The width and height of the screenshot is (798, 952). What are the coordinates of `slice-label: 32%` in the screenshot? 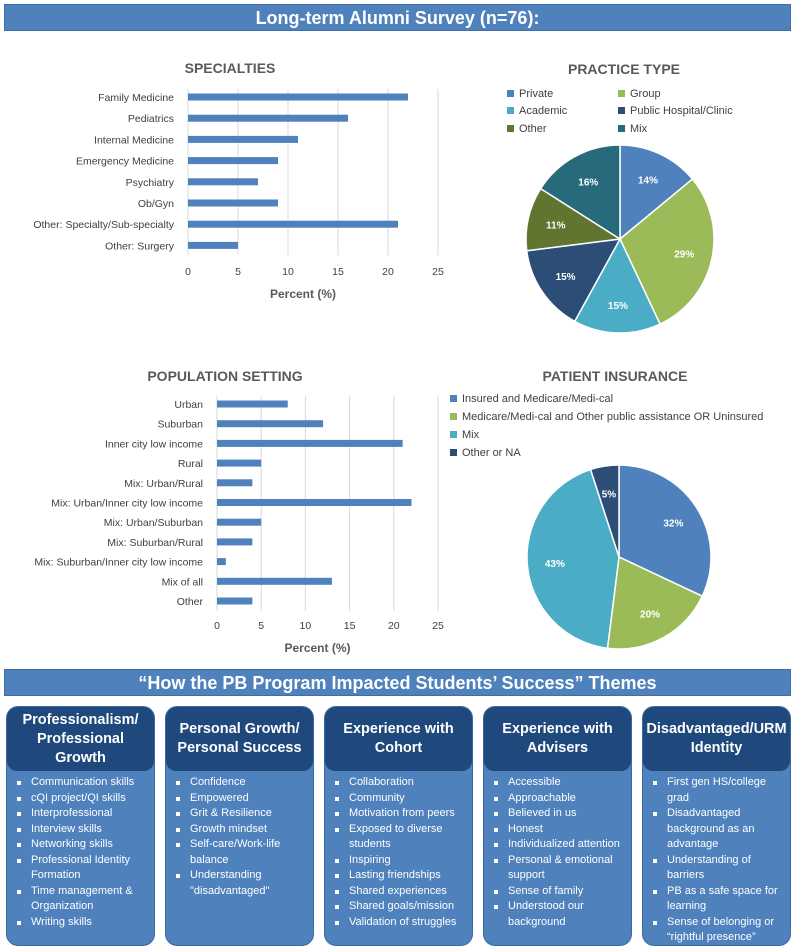 It's located at (673, 523).